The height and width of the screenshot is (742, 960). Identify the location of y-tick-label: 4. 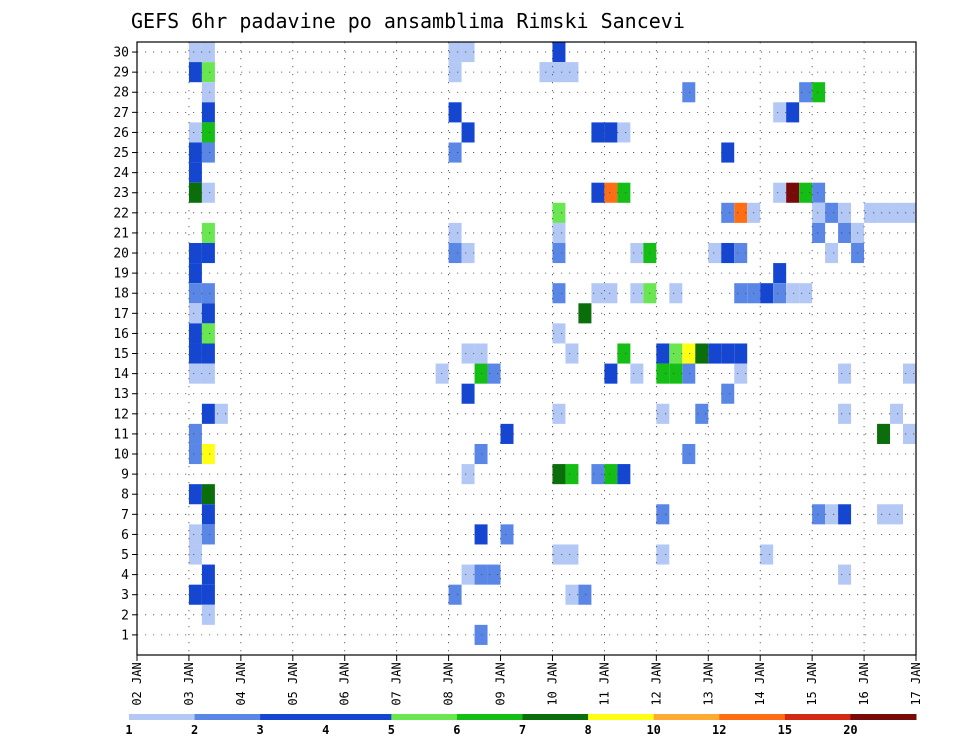
(125, 575).